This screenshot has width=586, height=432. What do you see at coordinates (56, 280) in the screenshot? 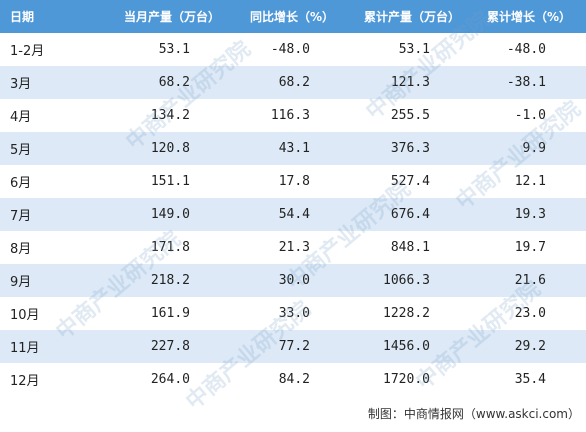
I see `date-cell: 9月` at bounding box center [56, 280].